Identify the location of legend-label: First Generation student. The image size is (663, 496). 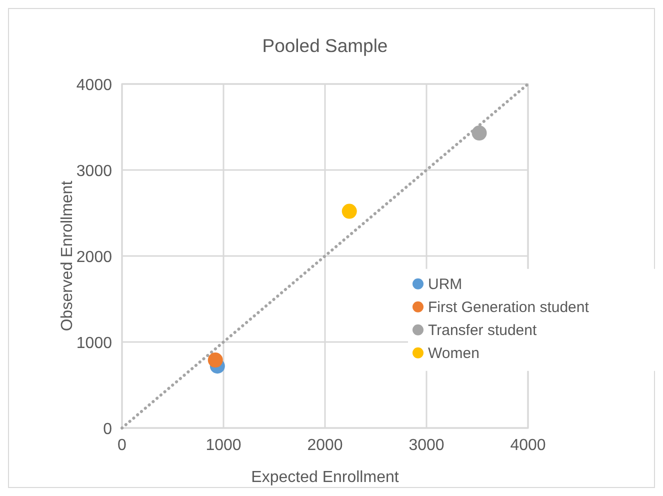
(509, 307).